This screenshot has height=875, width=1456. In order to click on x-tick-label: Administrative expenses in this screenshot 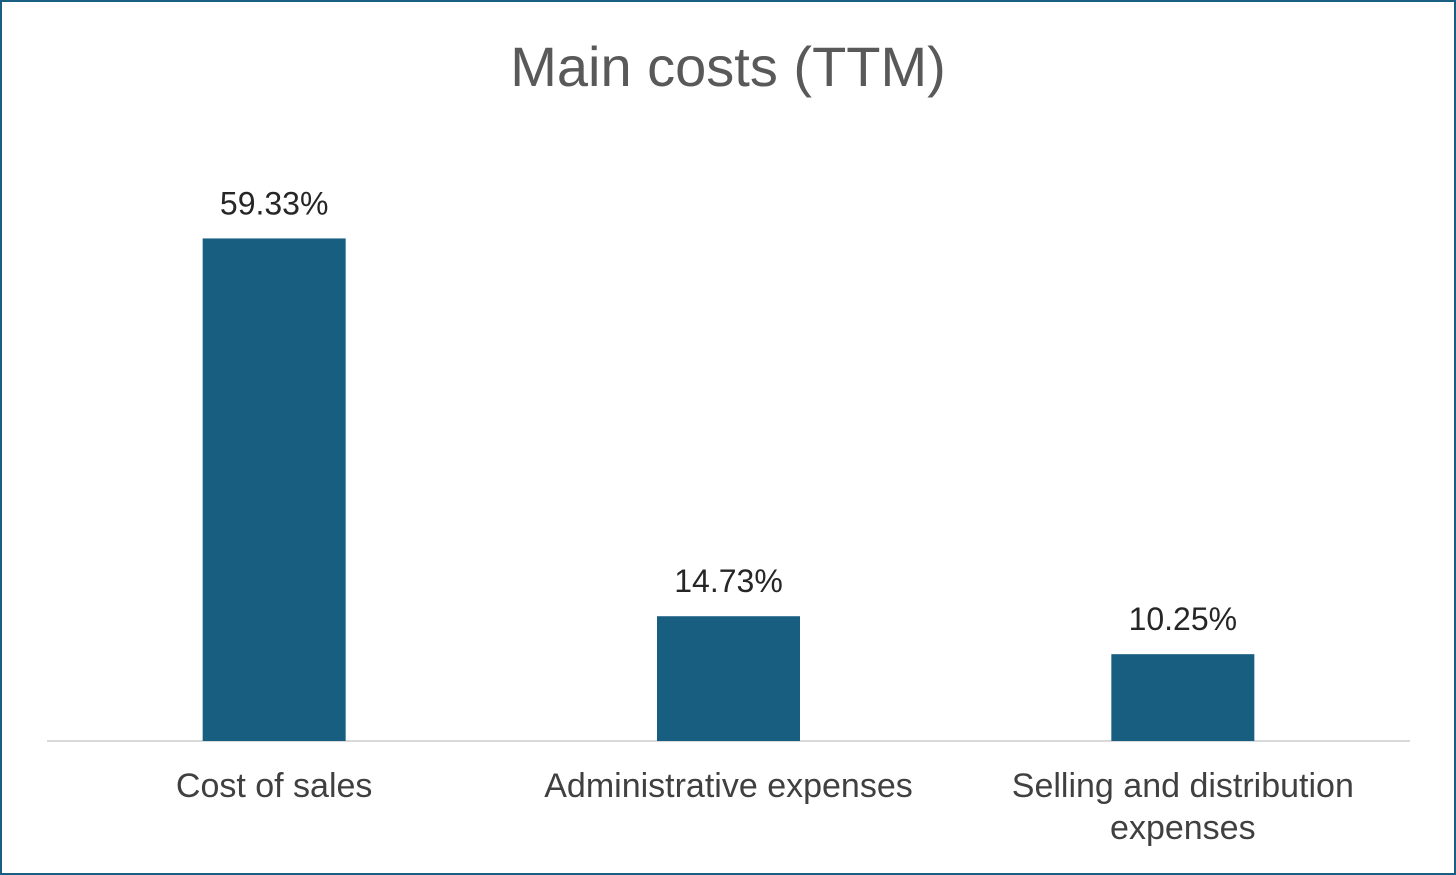, I will do `click(728, 786)`.